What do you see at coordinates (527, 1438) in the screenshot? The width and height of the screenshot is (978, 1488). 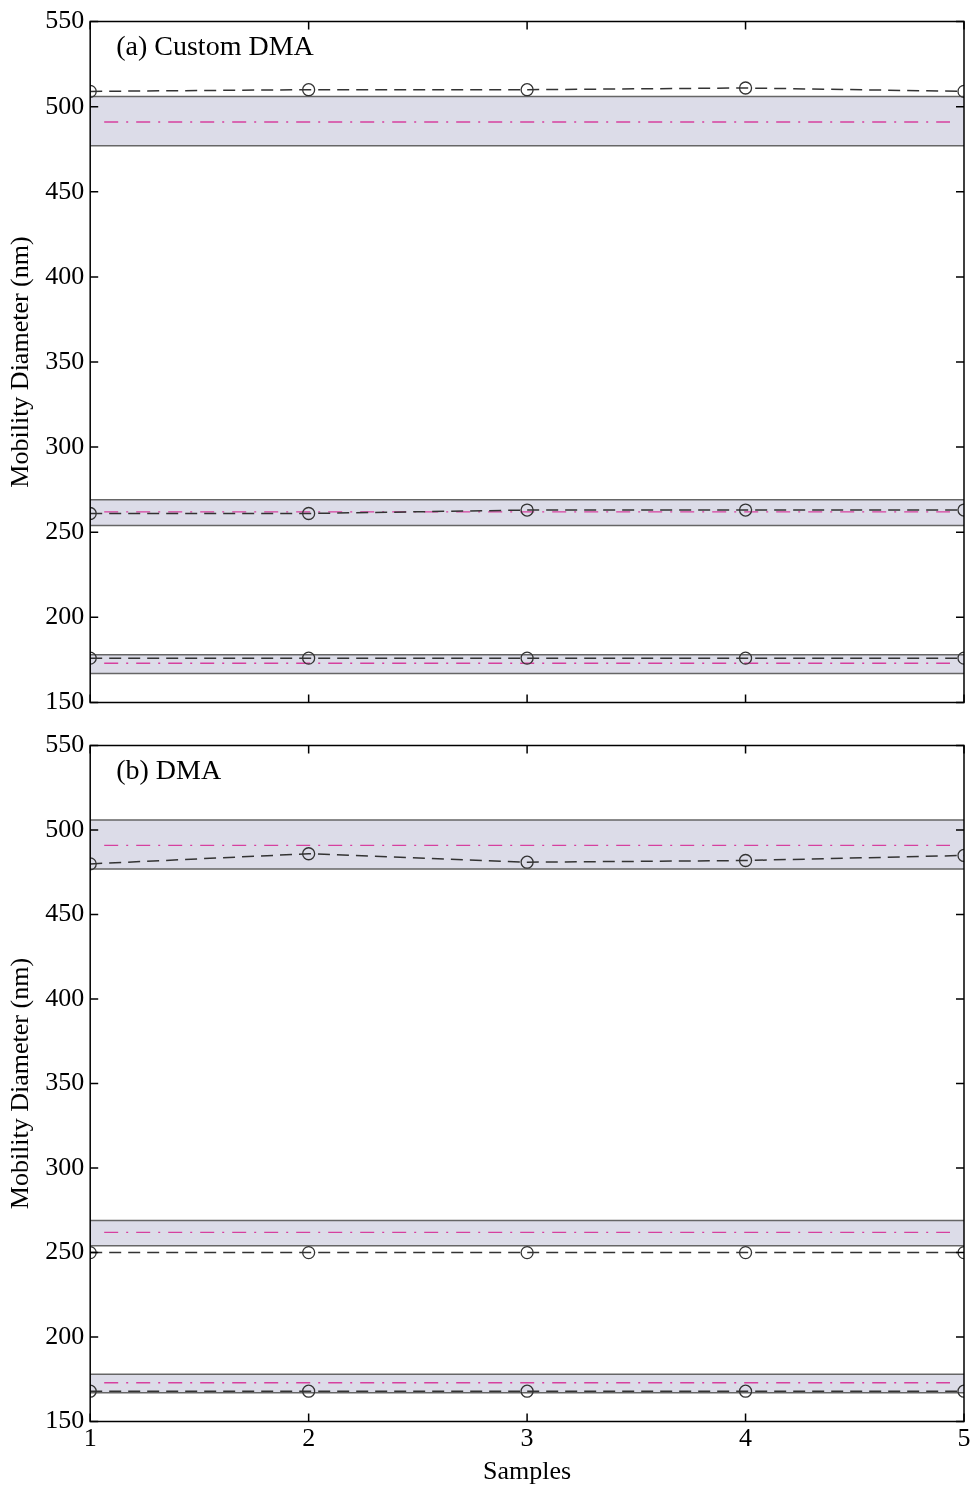 I see `x-tick-label: 3` at bounding box center [527, 1438].